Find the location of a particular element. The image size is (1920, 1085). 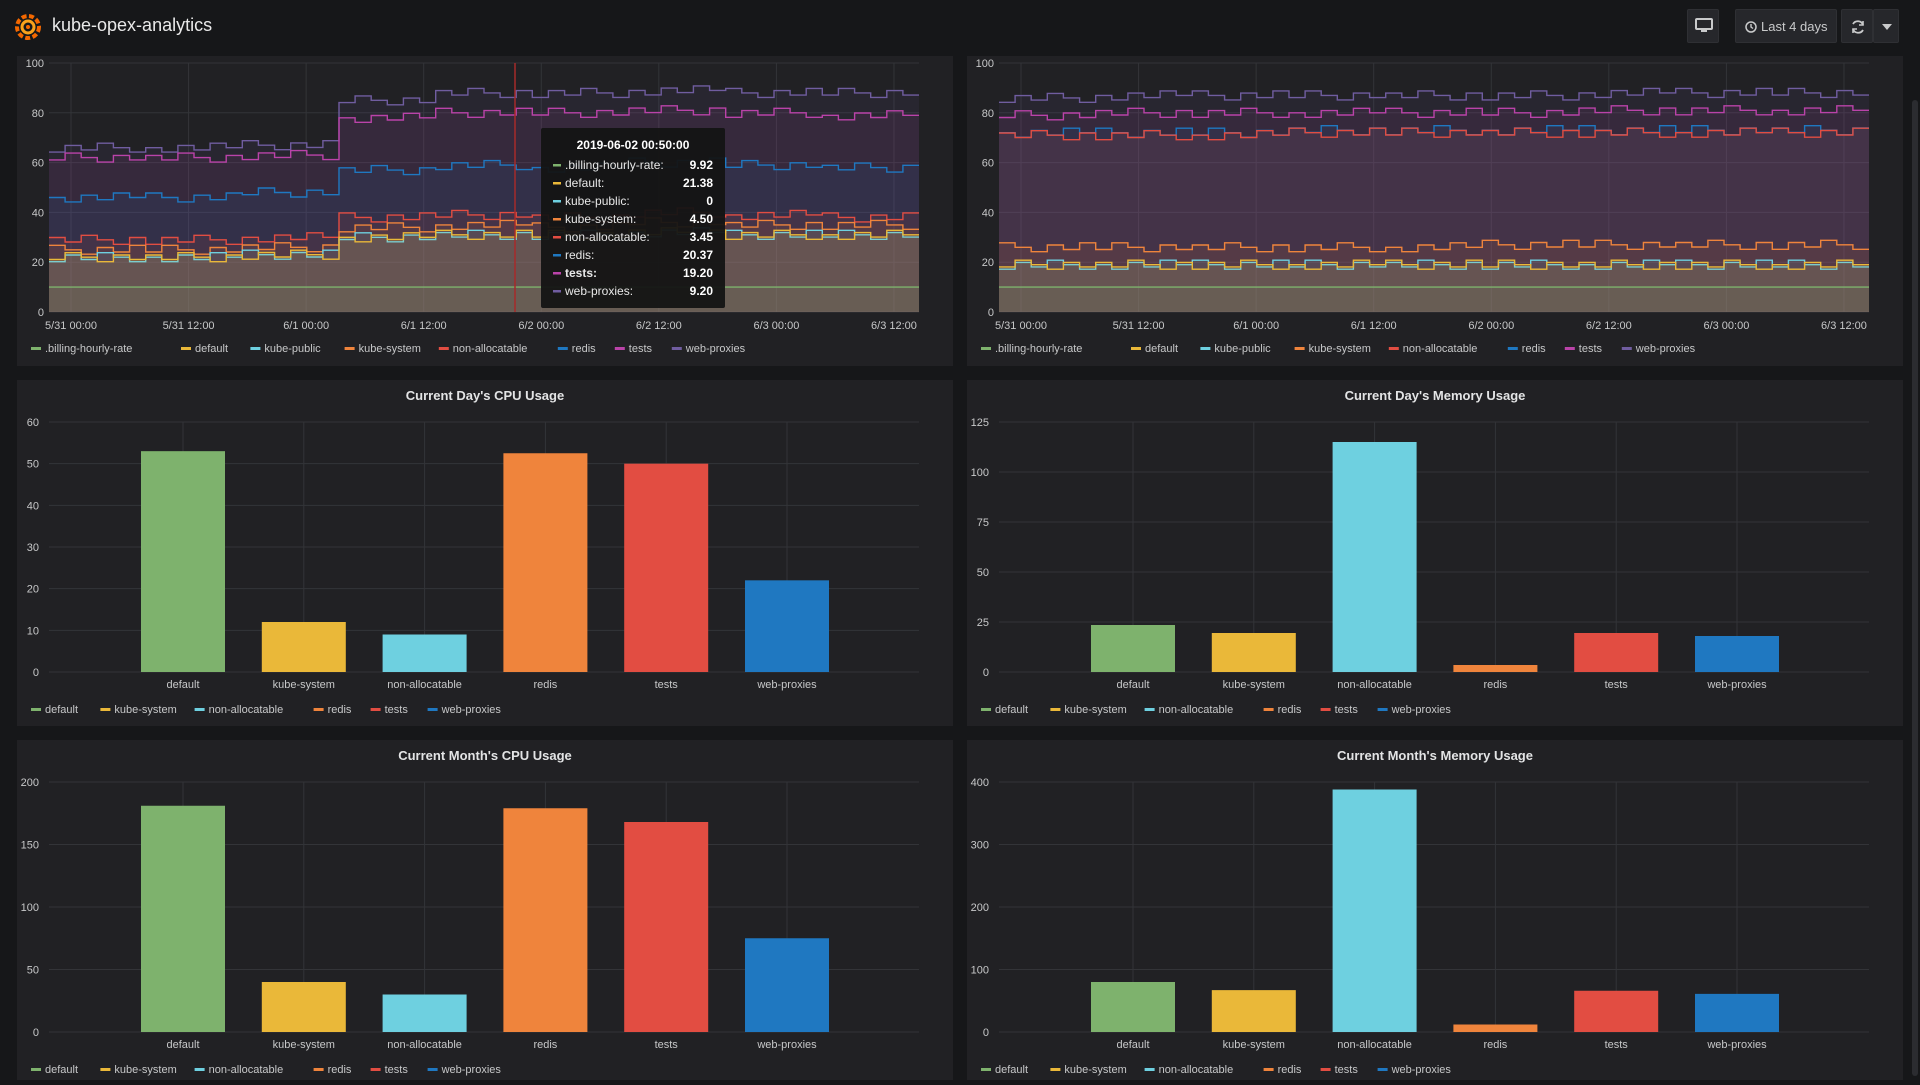

series-line-default is located at coordinates (484, 245).